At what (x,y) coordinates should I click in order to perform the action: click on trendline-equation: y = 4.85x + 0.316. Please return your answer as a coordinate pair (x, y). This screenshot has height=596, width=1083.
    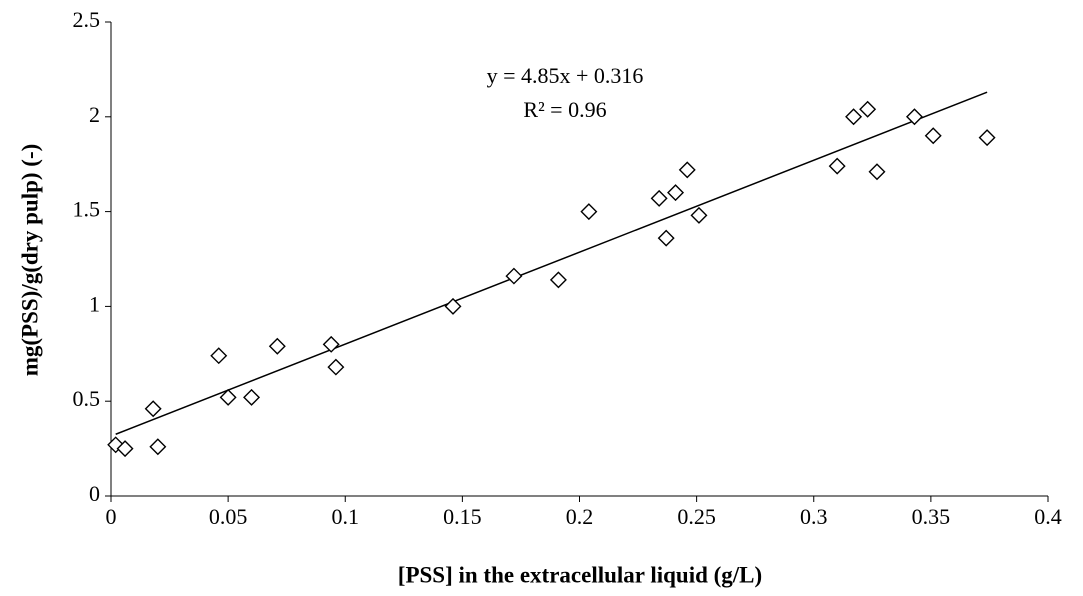
    Looking at the image, I should click on (565, 75).